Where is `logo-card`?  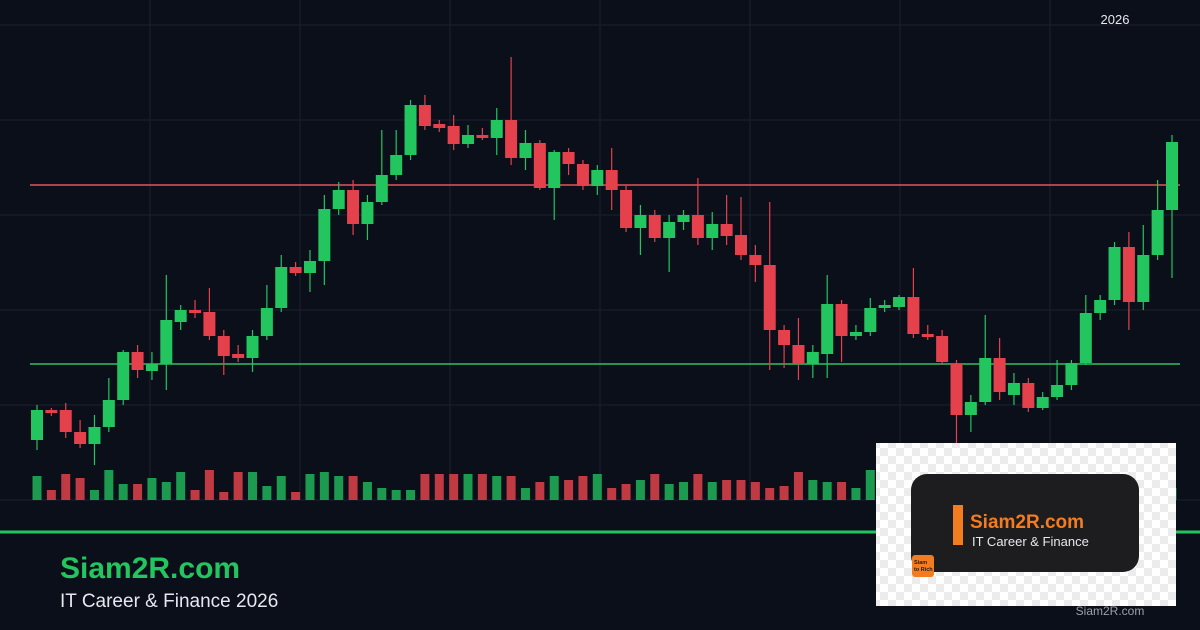
logo-card is located at coordinates (1025, 523).